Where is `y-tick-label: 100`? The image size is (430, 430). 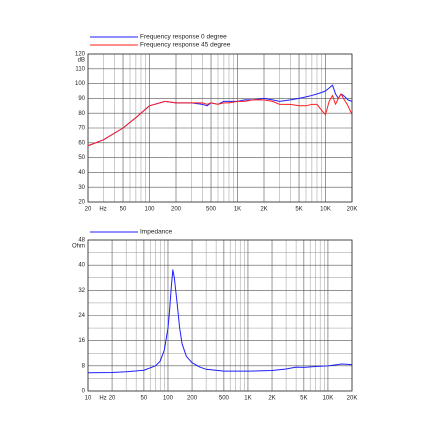 y-tick-label: 100 is located at coordinates (80, 84).